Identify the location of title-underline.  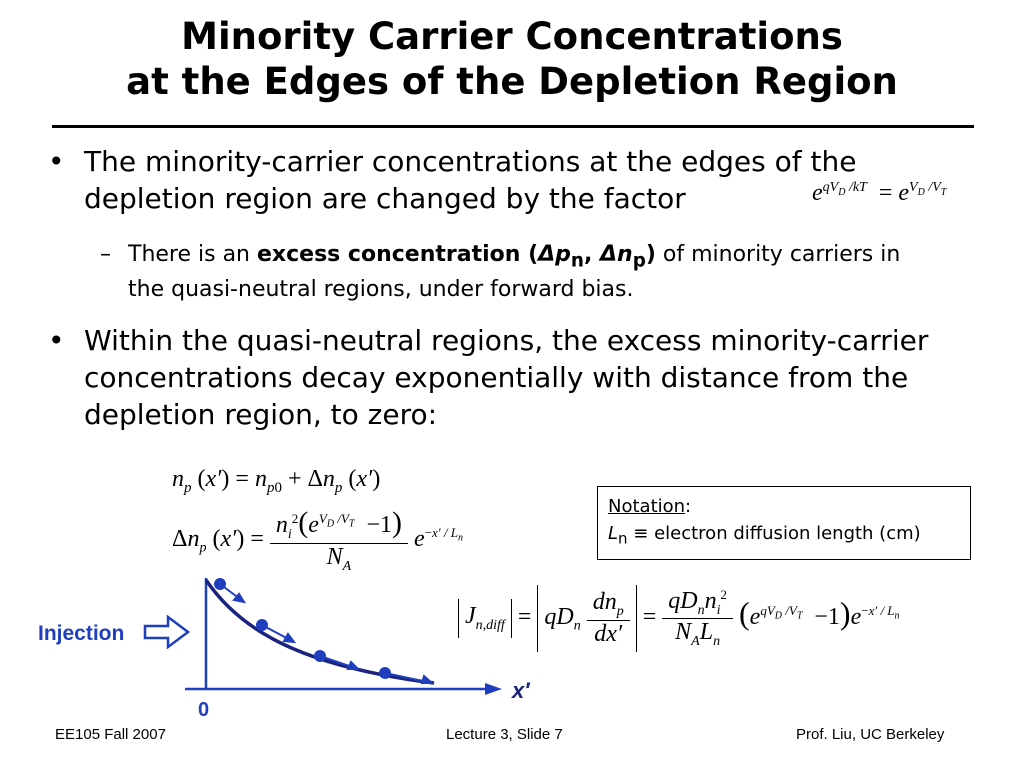
(513, 126).